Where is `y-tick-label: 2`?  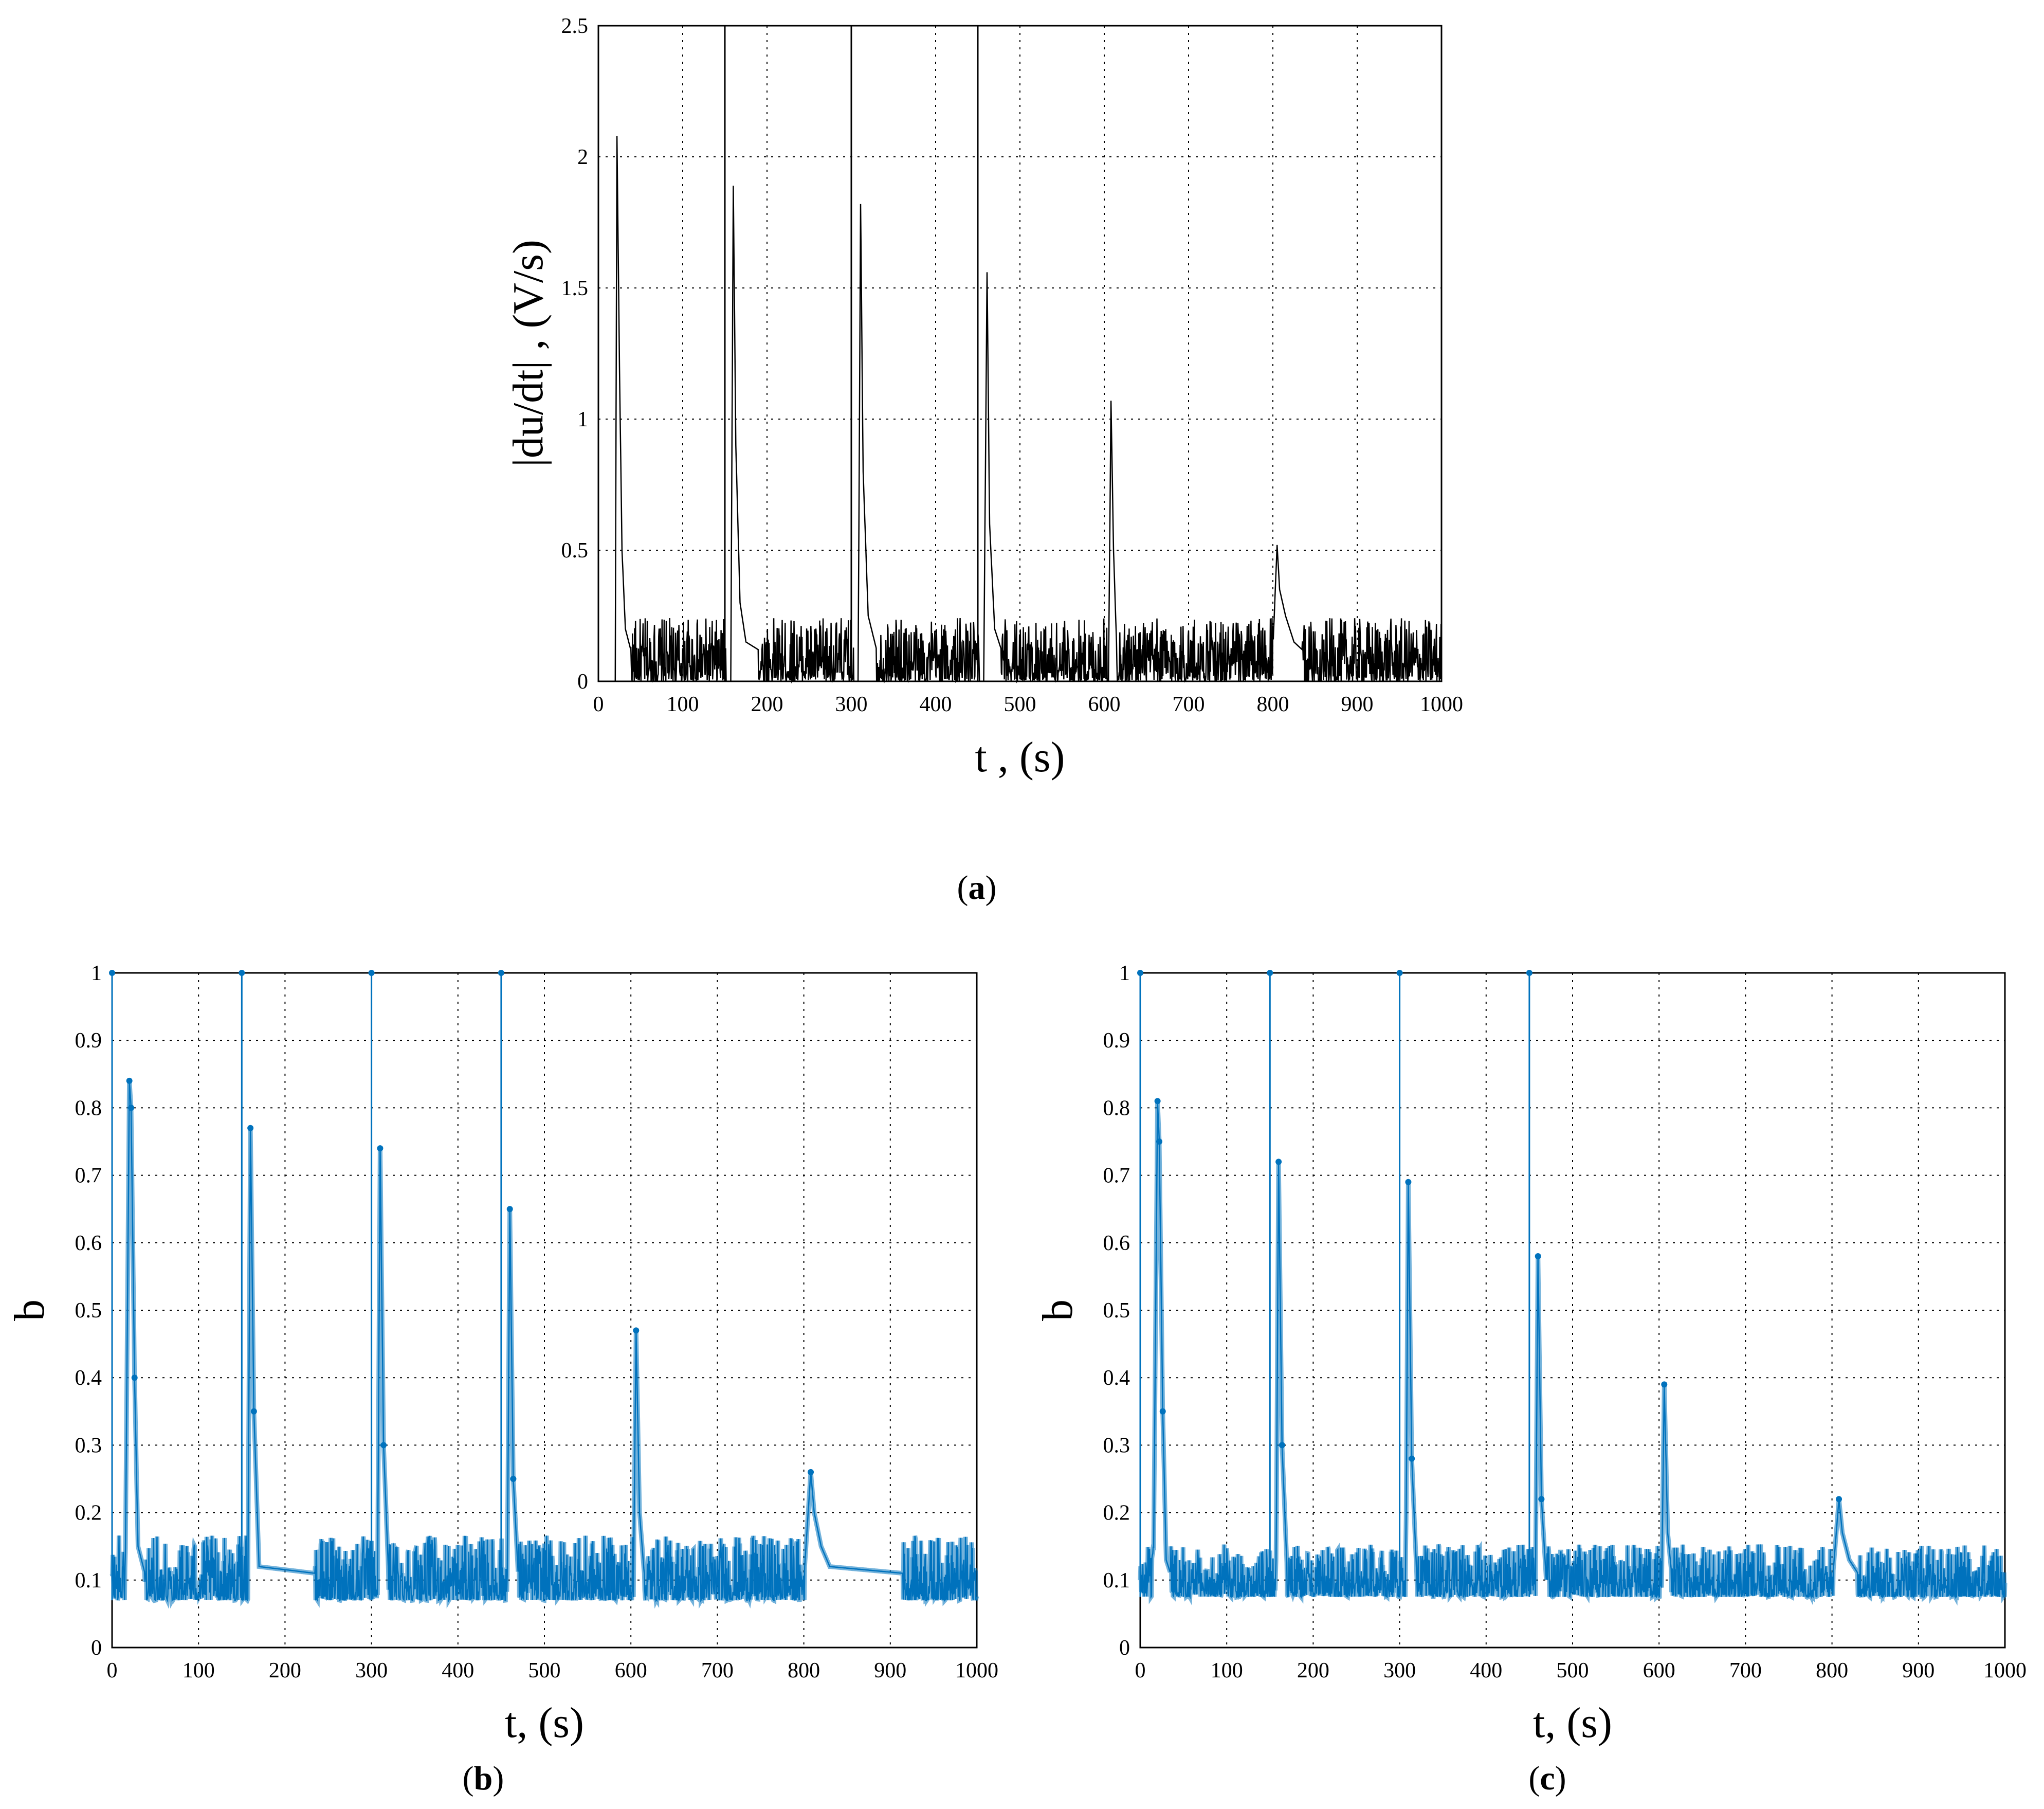
y-tick-label: 2 is located at coordinates (582, 157).